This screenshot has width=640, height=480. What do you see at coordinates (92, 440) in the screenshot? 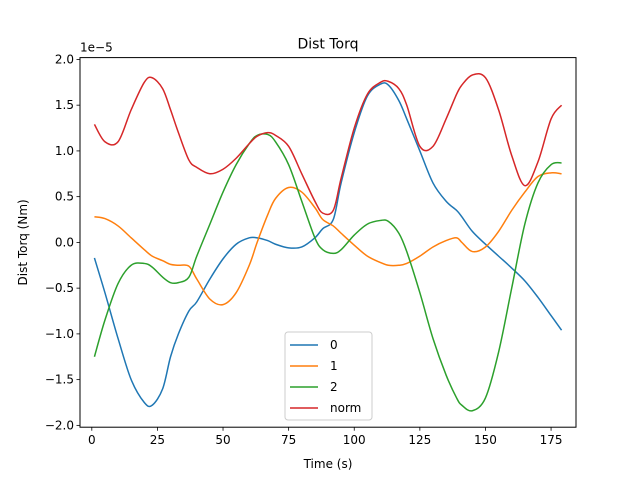
I see `x-tick-label: 0` at bounding box center [92, 440].